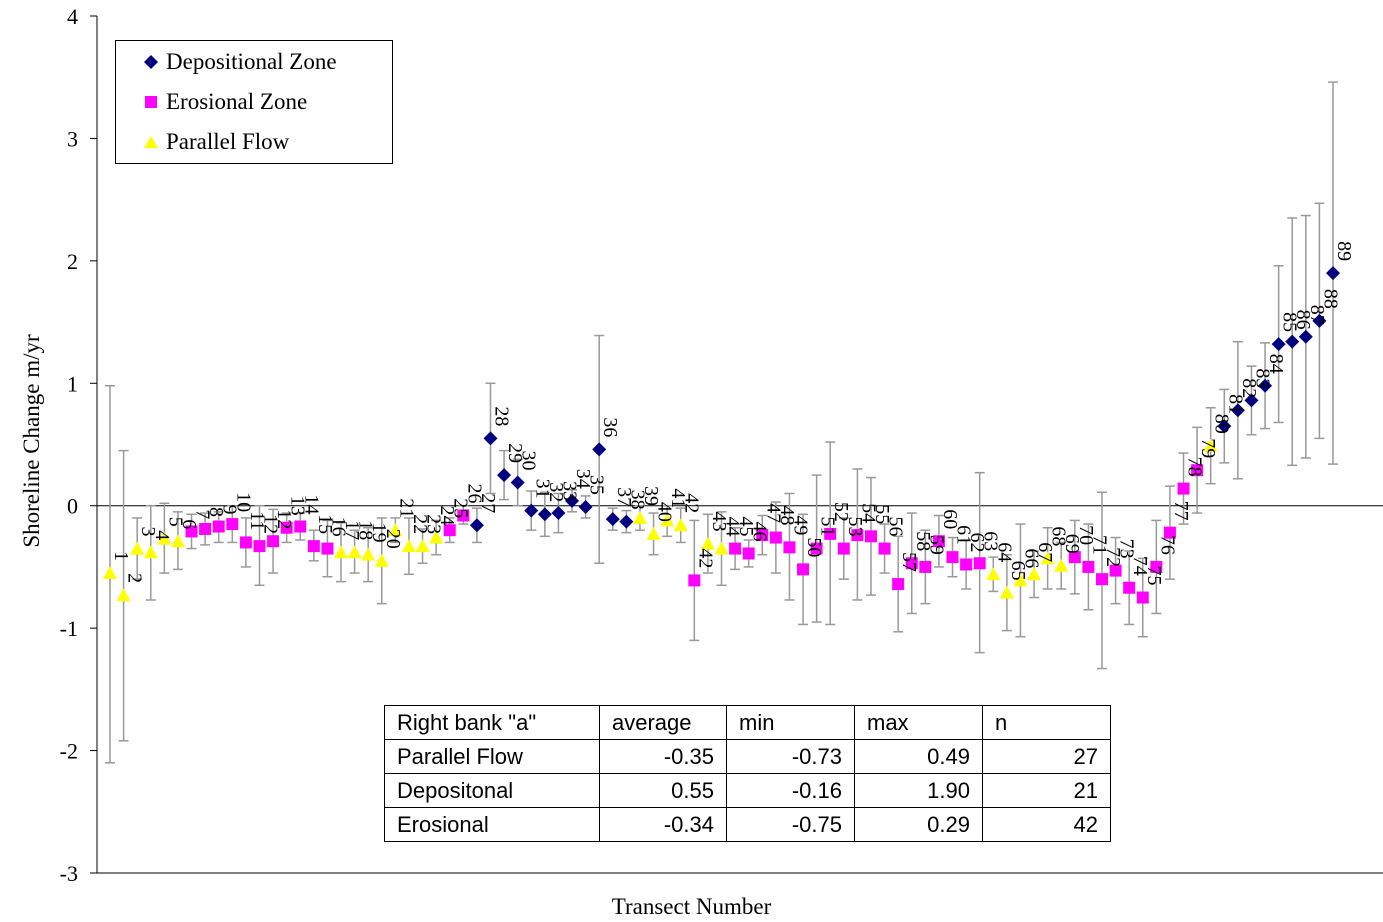 Image resolution: width=1383 pixels, height=922 pixels. What do you see at coordinates (790, 824) in the screenshot?
I see `table-cell: -0.75` at bounding box center [790, 824].